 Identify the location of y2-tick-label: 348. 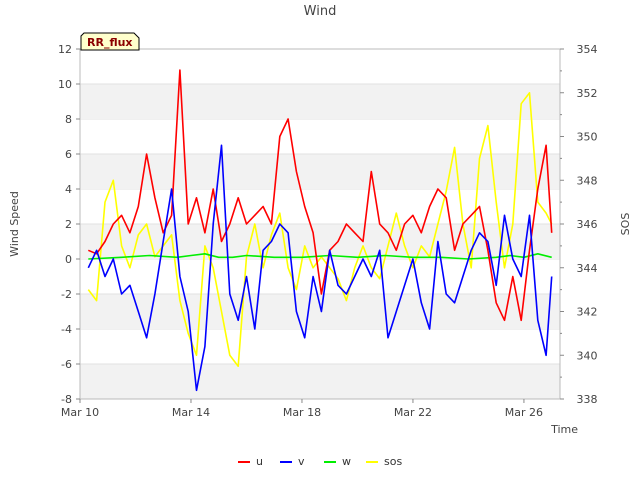
(587, 180).